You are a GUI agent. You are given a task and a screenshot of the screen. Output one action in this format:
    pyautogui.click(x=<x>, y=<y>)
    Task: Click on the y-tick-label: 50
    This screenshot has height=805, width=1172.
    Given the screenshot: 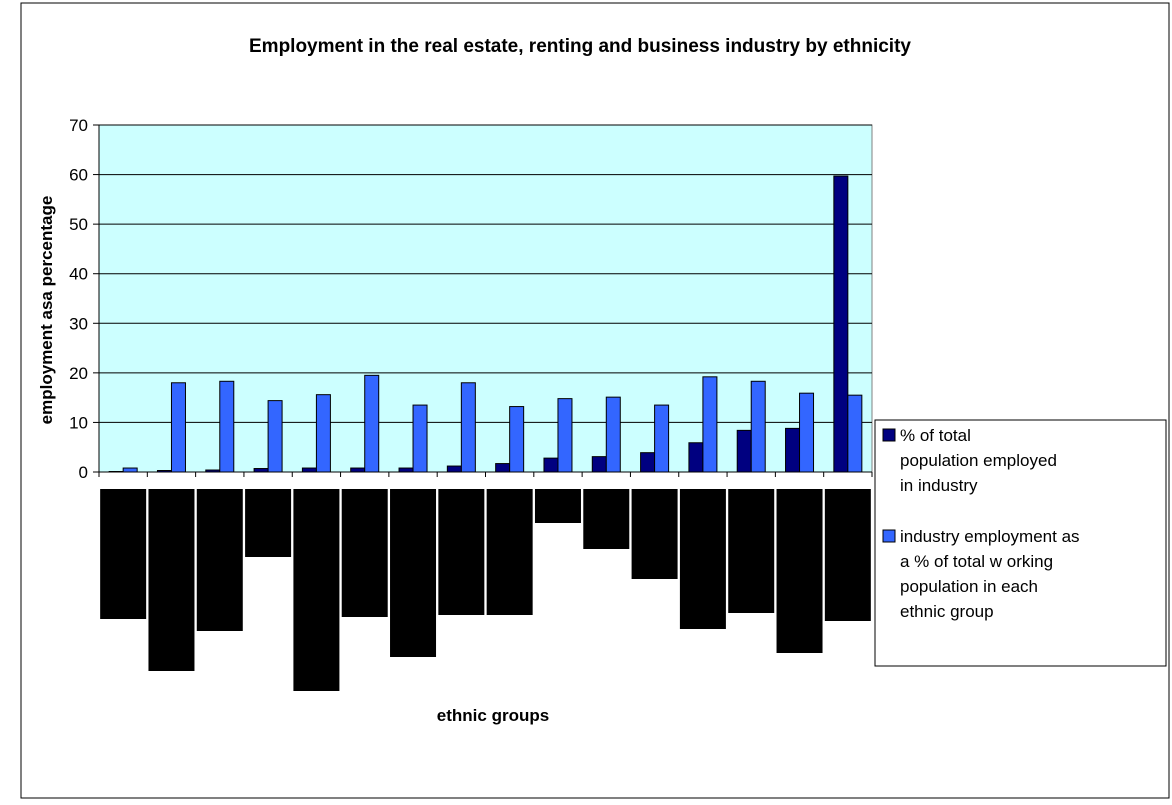 What is the action you would take?
    pyautogui.click(x=78, y=224)
    